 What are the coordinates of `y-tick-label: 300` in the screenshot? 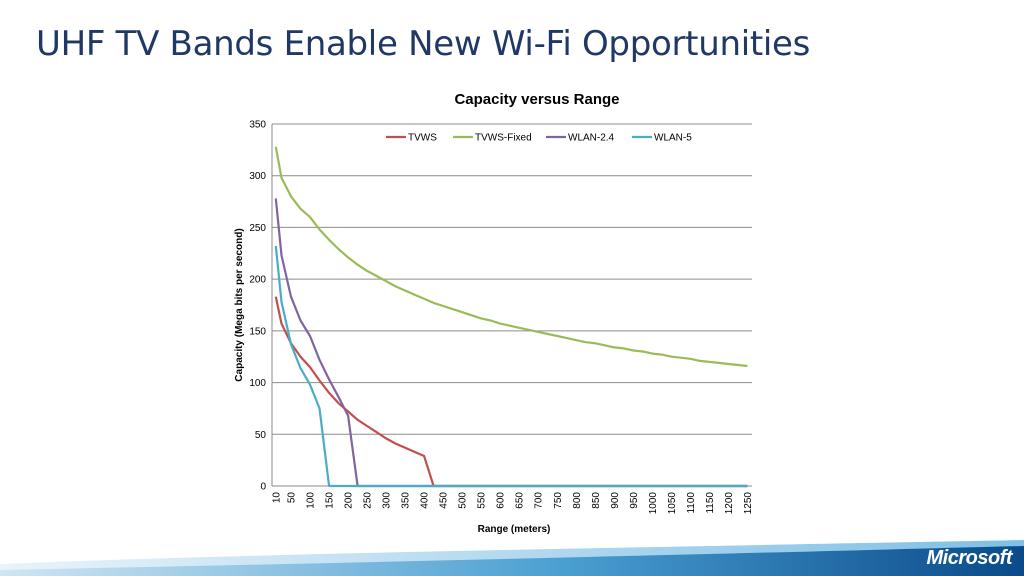 It's located at (257, 176).